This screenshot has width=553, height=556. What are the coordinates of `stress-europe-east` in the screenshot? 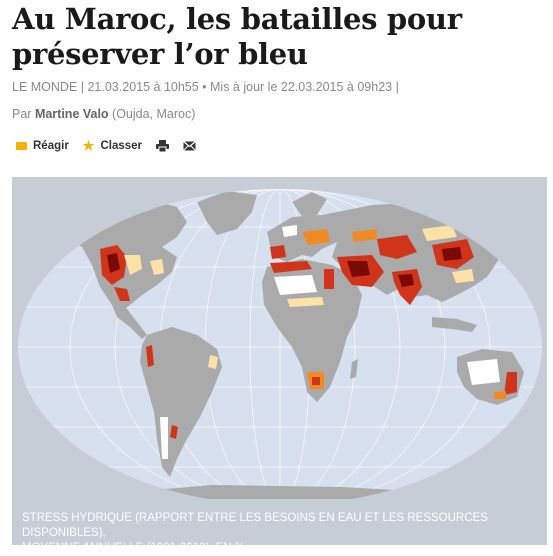 It's located at (316, 237).